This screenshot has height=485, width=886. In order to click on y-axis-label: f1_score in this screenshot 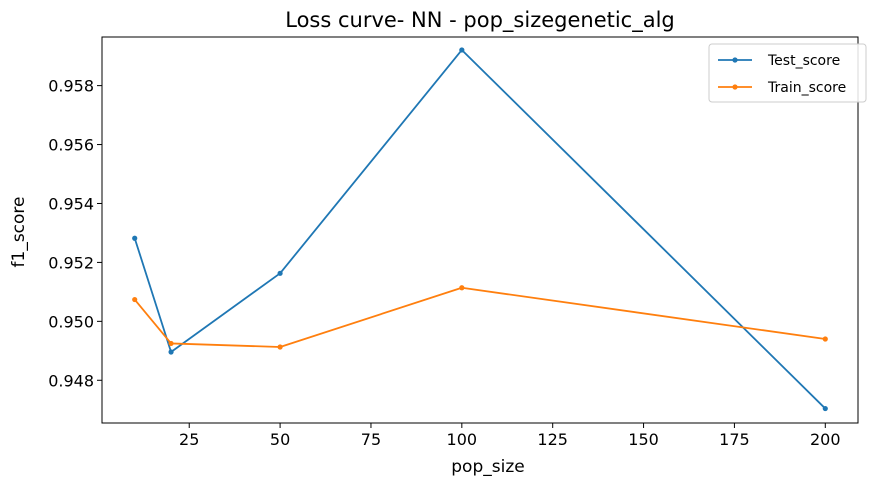, I will do `click(19, 232)`.